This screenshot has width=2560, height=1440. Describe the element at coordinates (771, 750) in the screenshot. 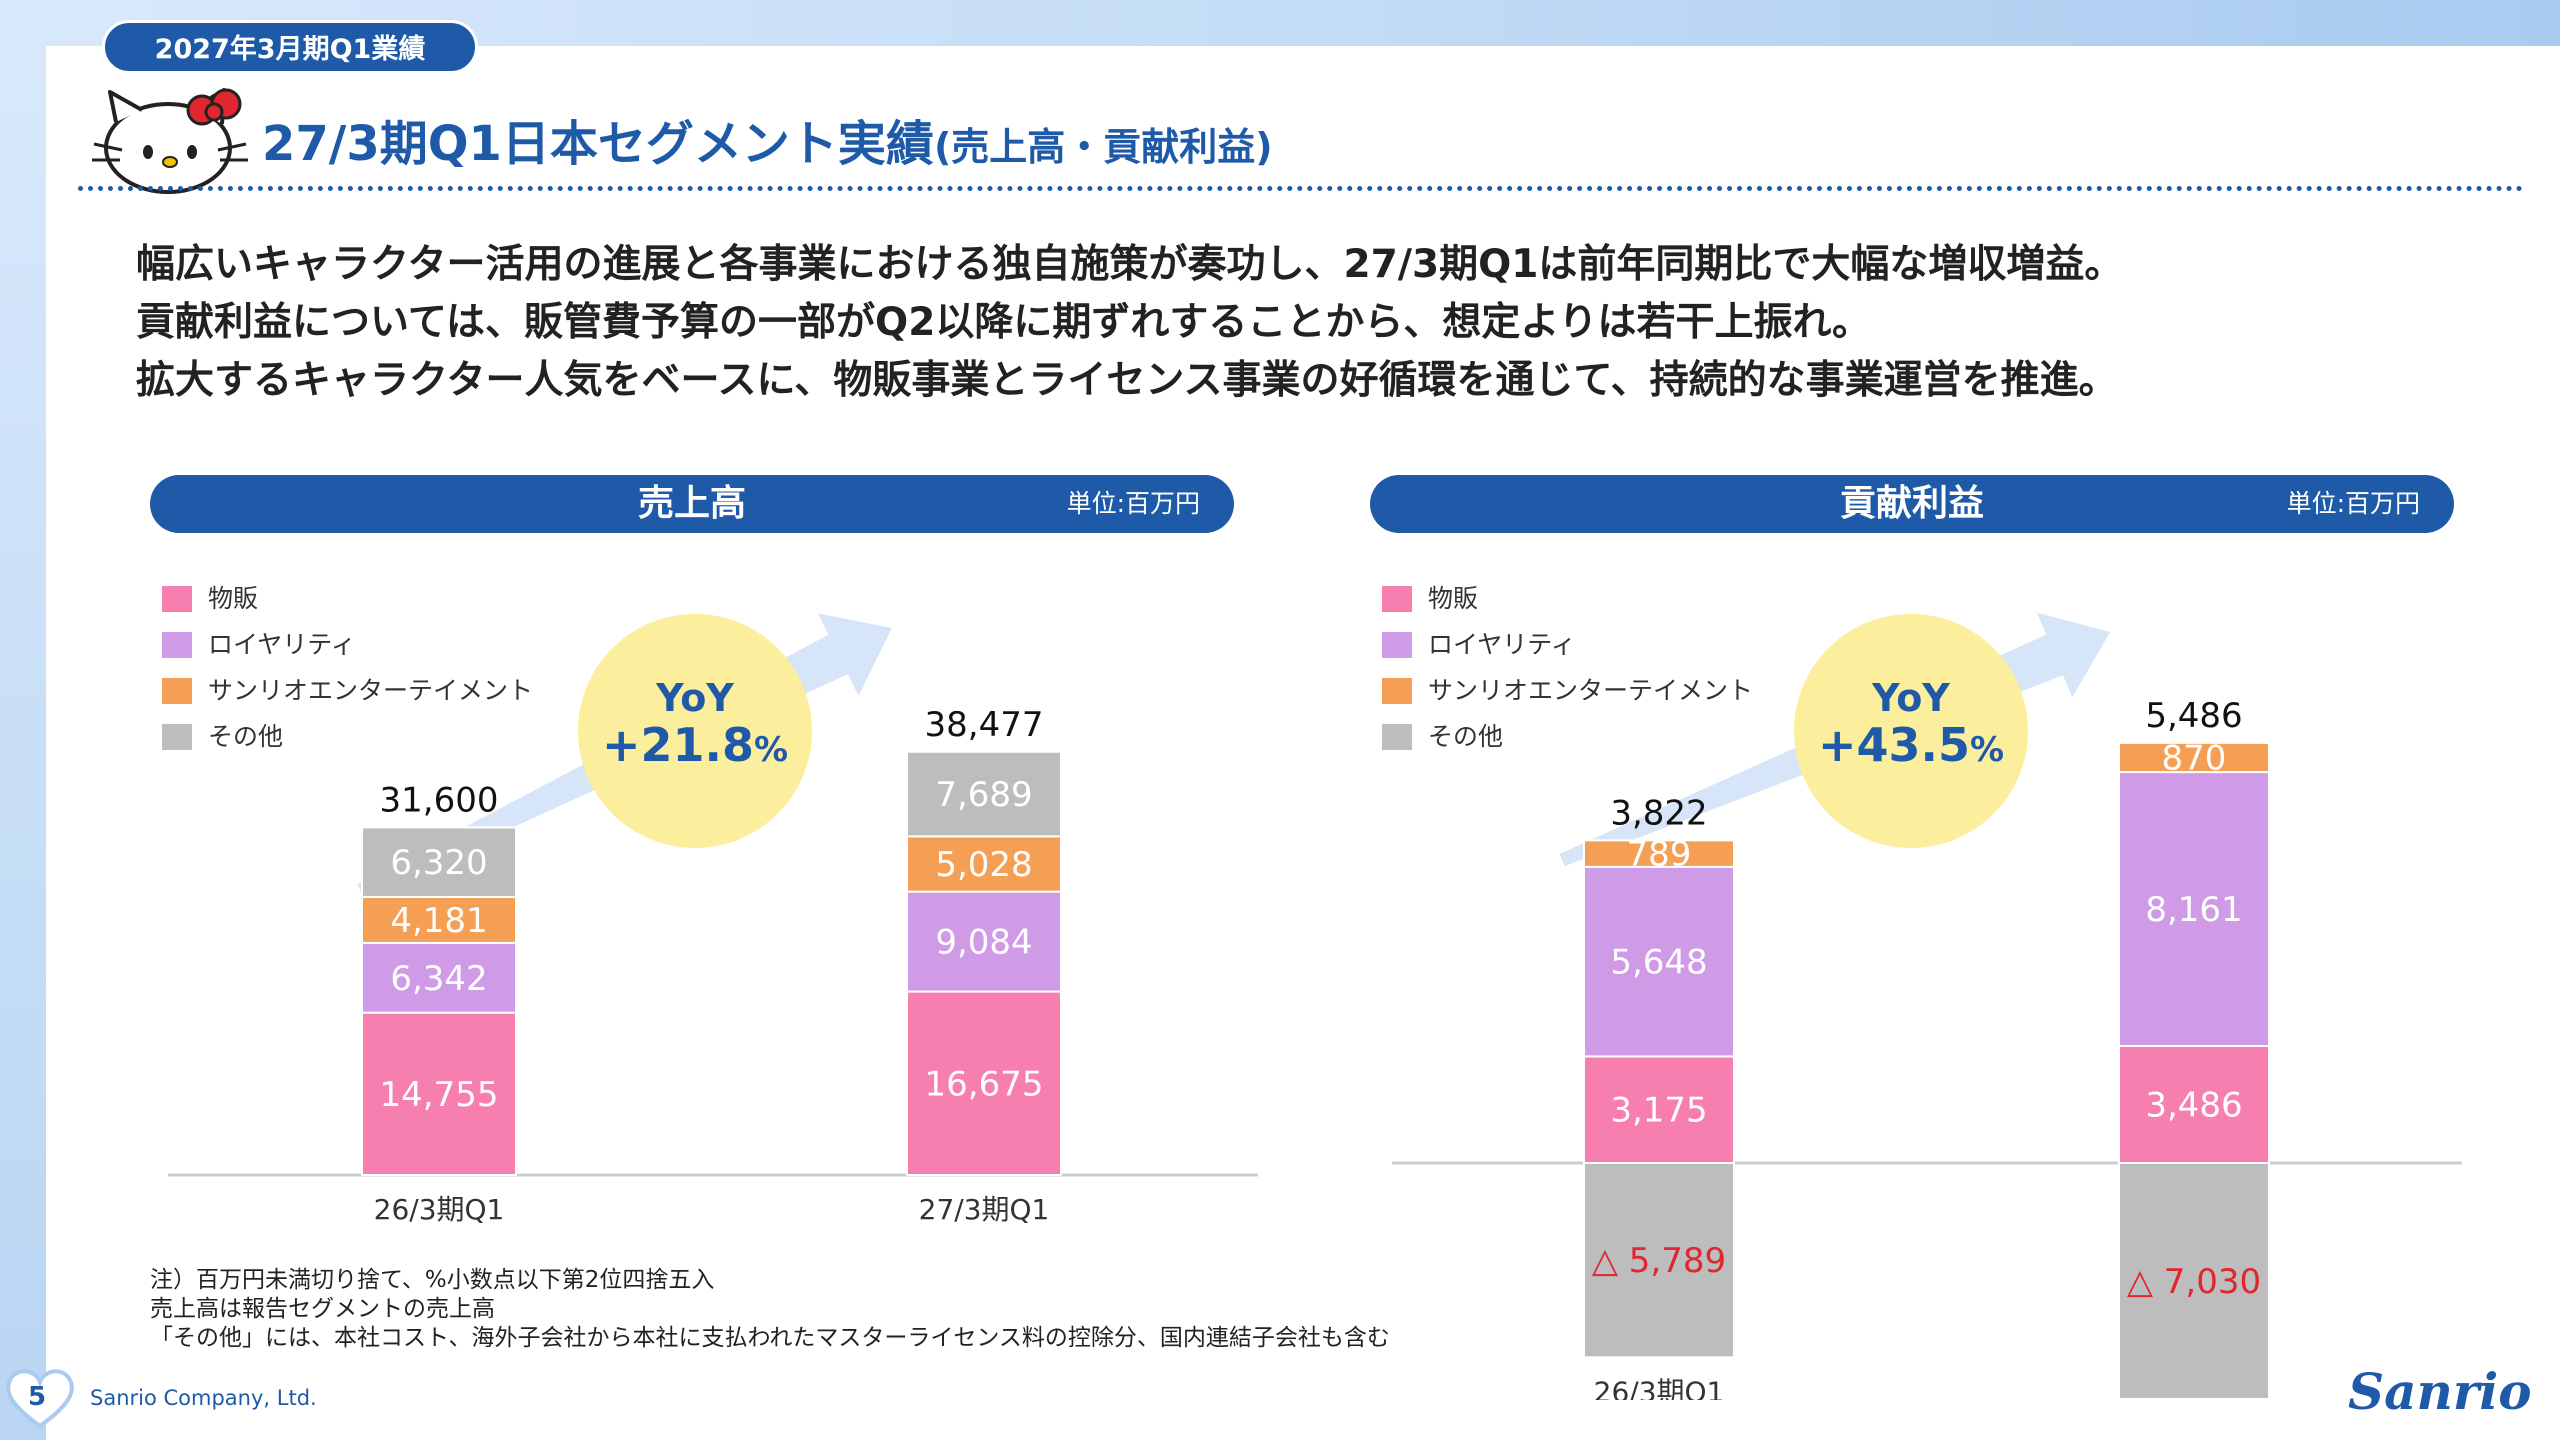

I see `sales-yoy-pct: %` at that location.